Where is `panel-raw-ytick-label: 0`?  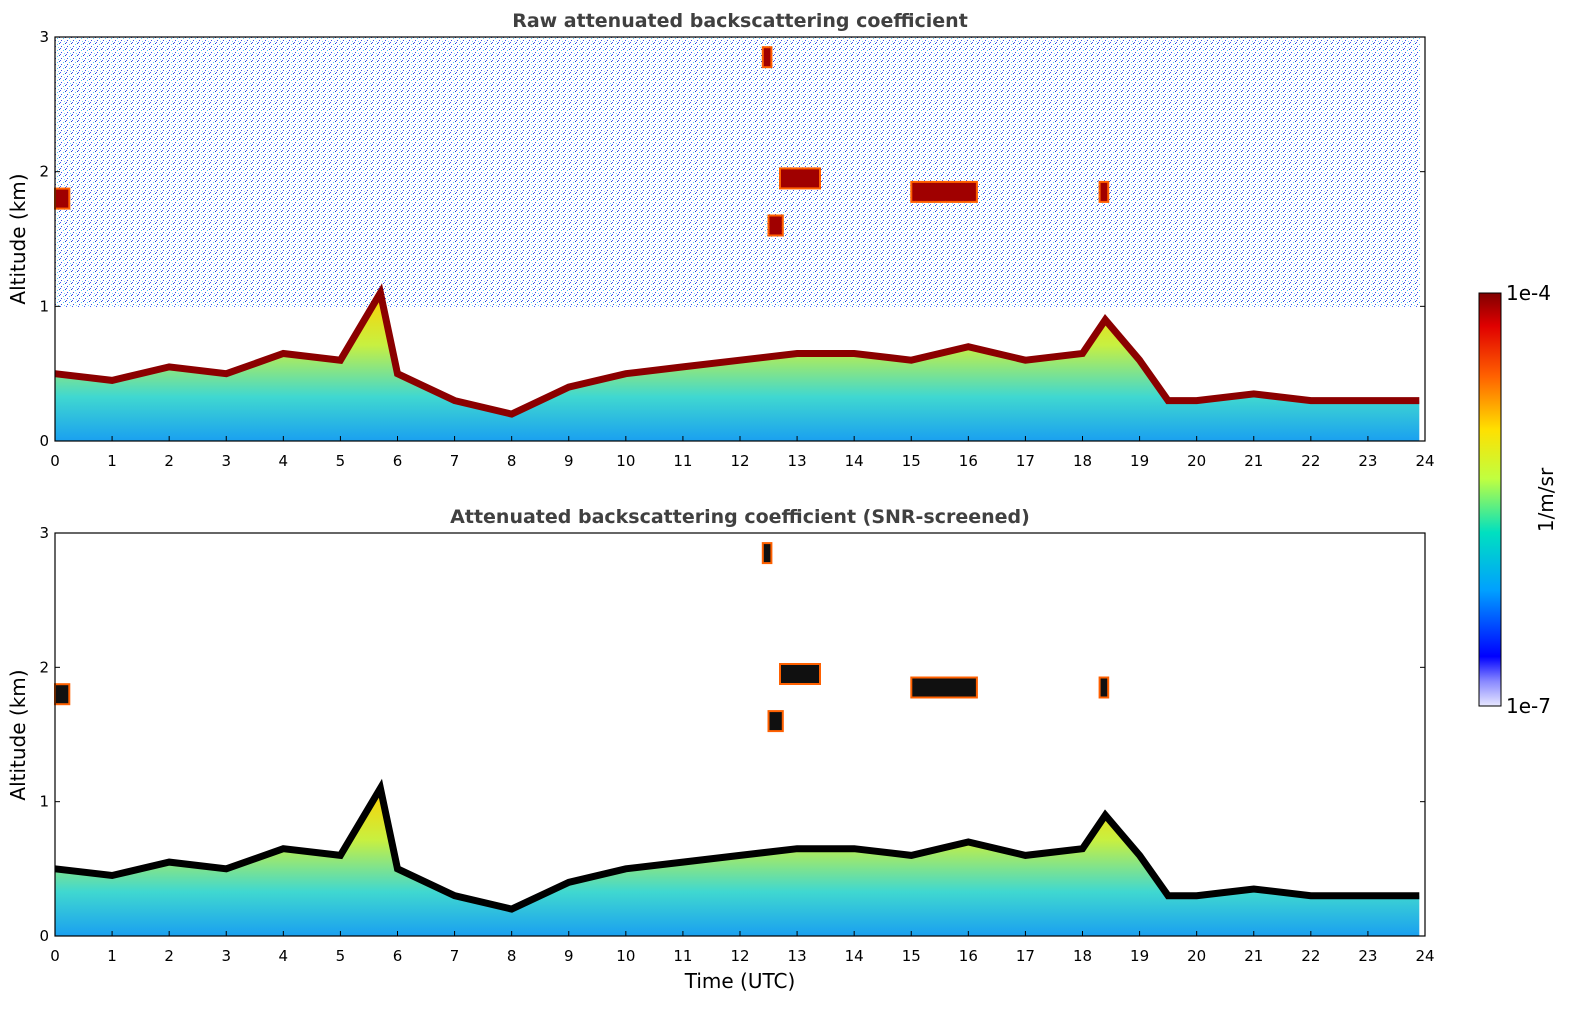 panel-raw-ytick-label: 0 is located at coordinates (44, 441).